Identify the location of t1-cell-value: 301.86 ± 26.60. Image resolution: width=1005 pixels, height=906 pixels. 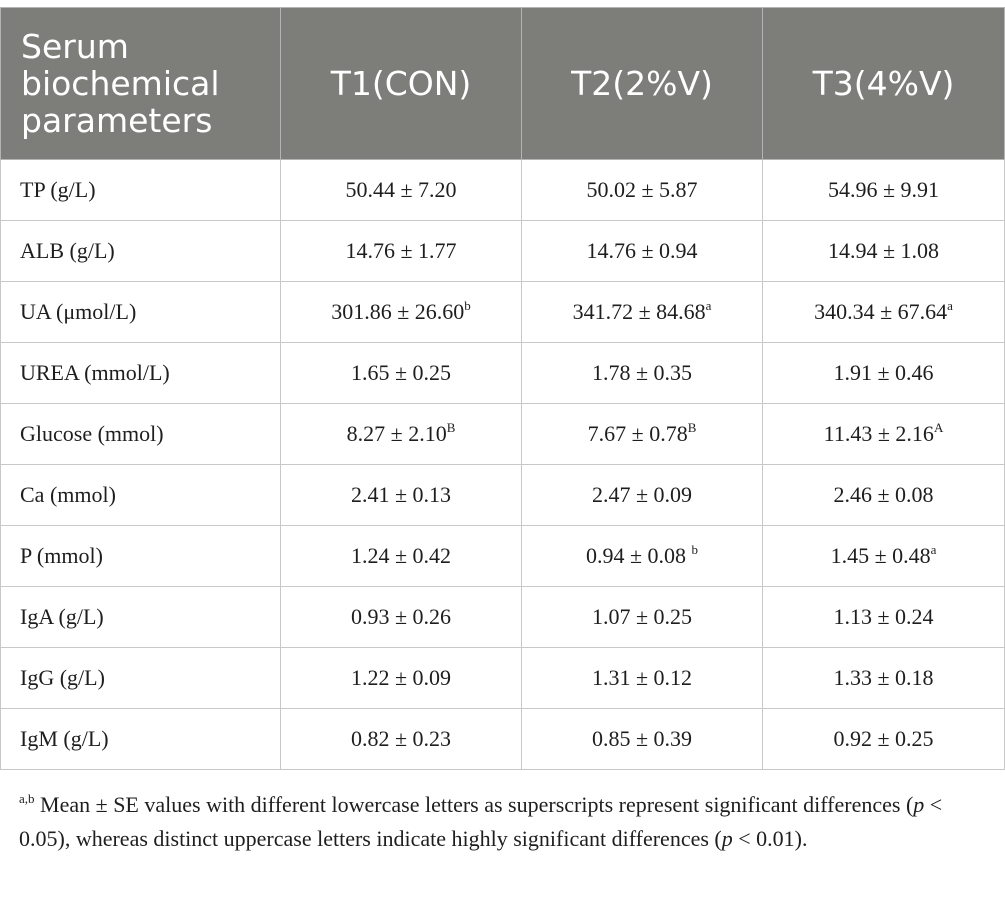
(398, 311).